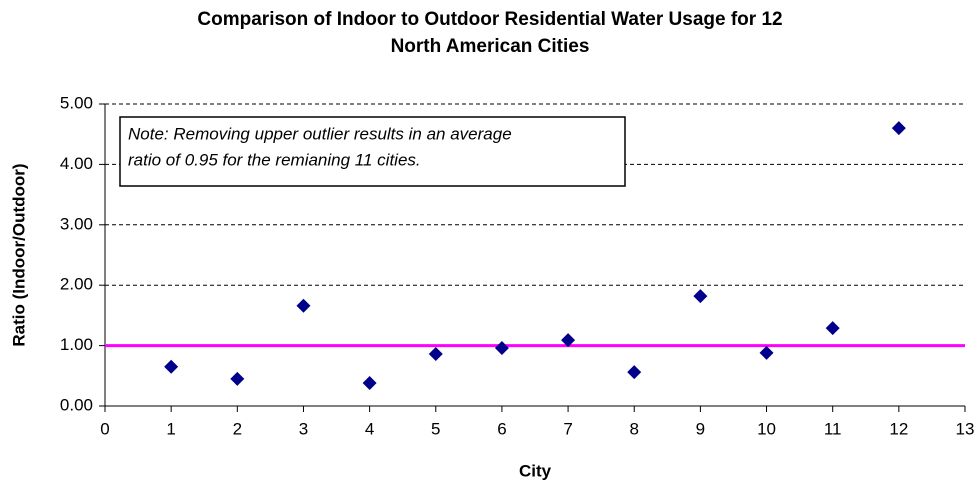 The image size is (980, 488). I want to click on y-tick-label: 2.00, so click(76, 284).